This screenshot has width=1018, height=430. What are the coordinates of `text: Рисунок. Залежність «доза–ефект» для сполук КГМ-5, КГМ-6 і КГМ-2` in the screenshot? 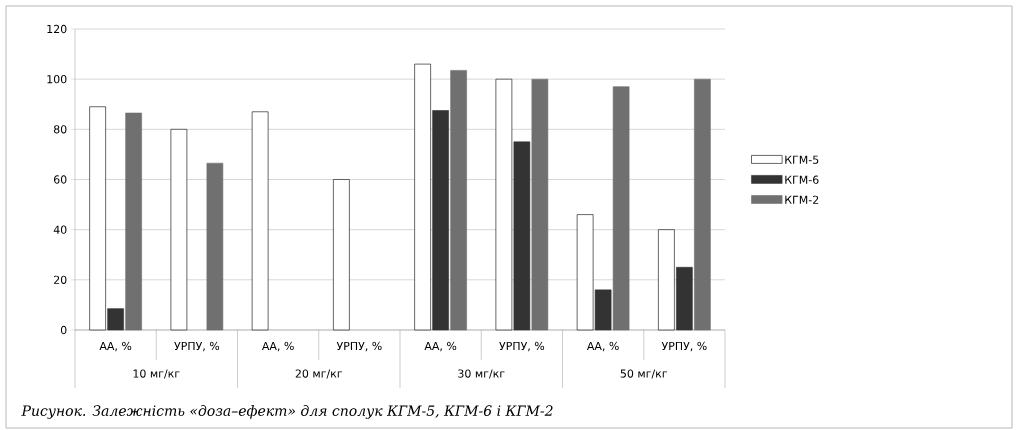 It's located at (287, 412).